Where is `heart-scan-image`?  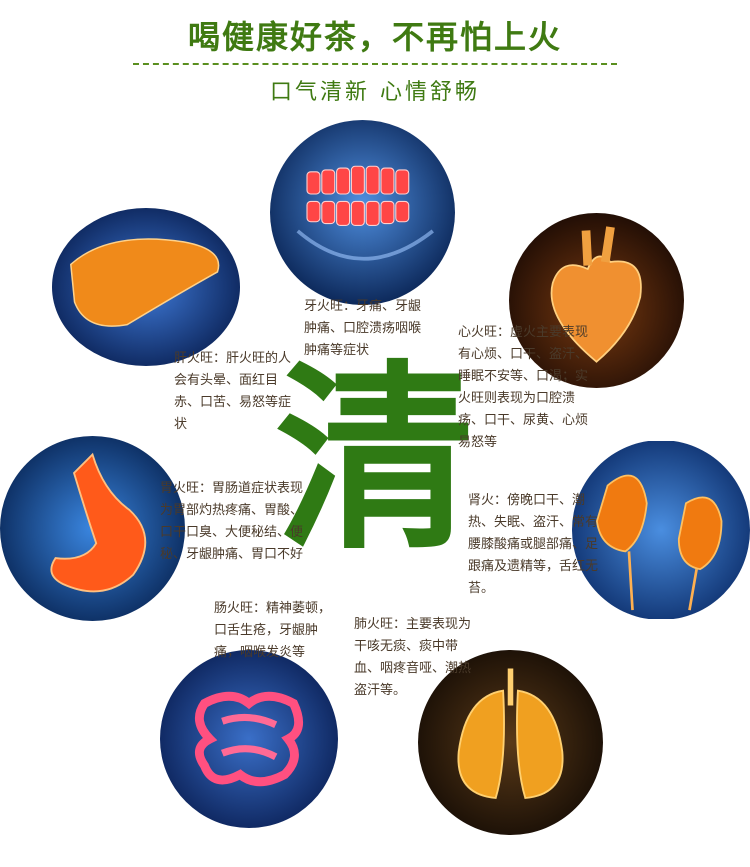
heart-scan-image is located at coordinates (596, 300).